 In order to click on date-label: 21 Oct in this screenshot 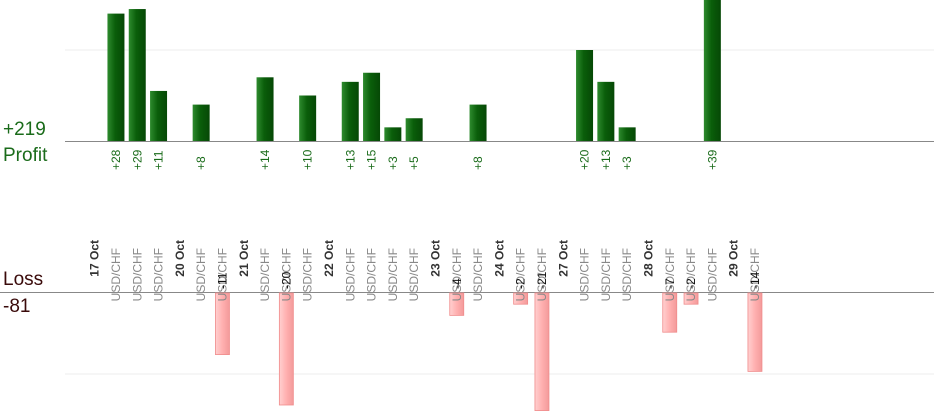, I will do `click(244, 258)`.